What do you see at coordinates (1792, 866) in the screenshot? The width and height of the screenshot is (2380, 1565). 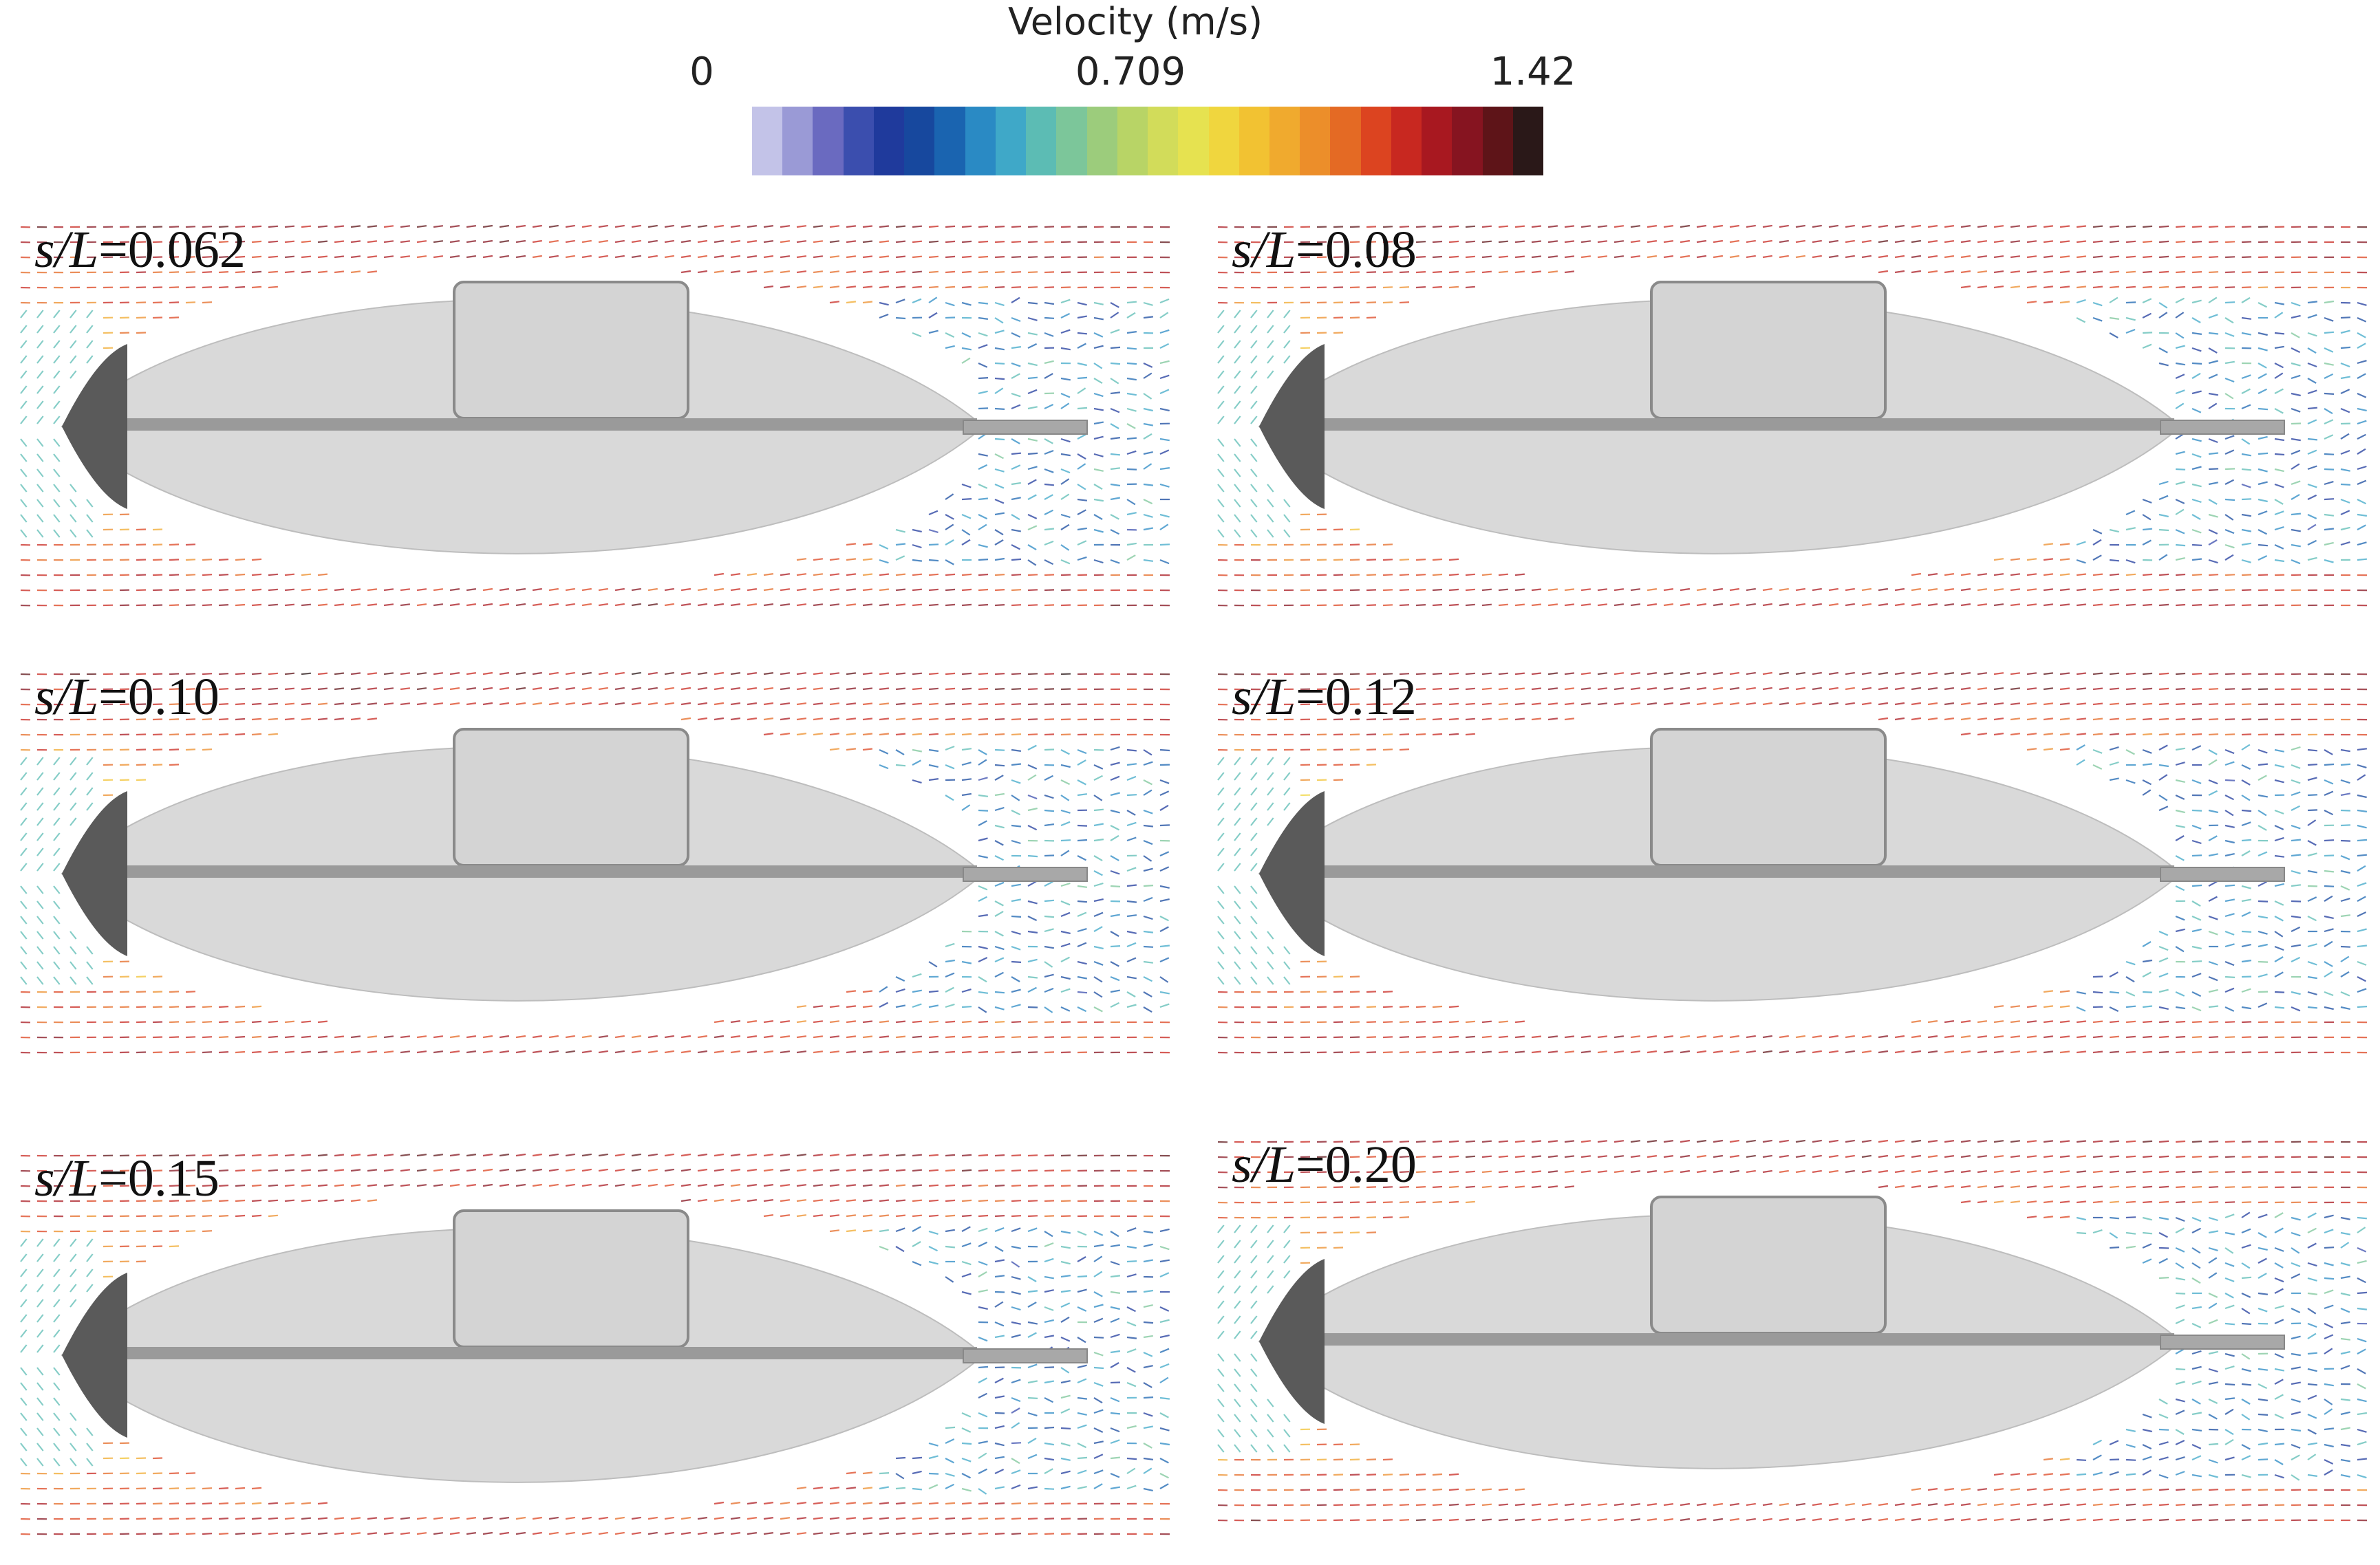 I see `panel-sl-0-12: s/L=0.12` at bounding box center [1792, 866].